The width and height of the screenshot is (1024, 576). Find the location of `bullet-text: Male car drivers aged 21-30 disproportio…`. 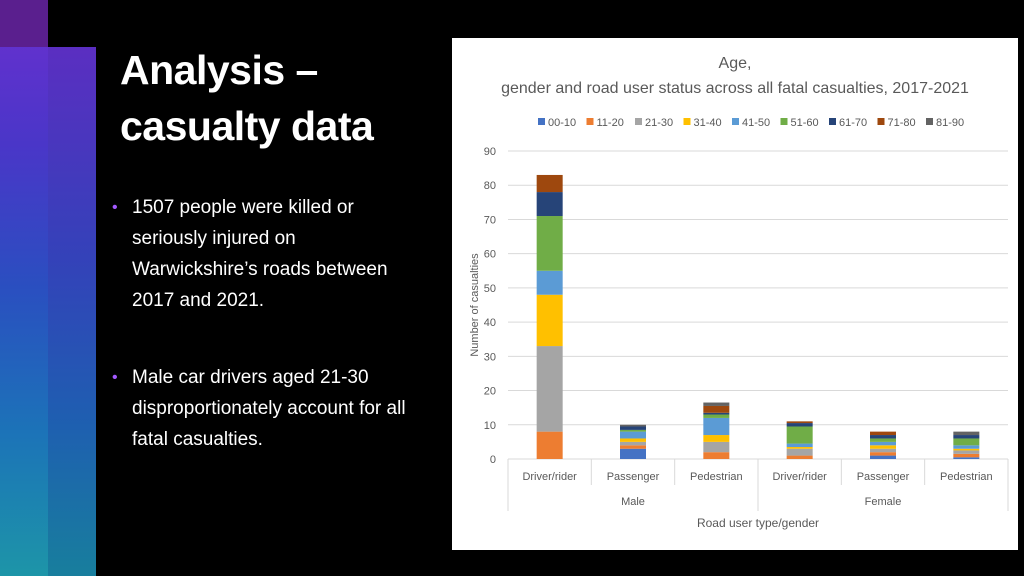

bullet-text: Male car drivers aged 21-30 disproportio… is located at coordinates (269, 408).